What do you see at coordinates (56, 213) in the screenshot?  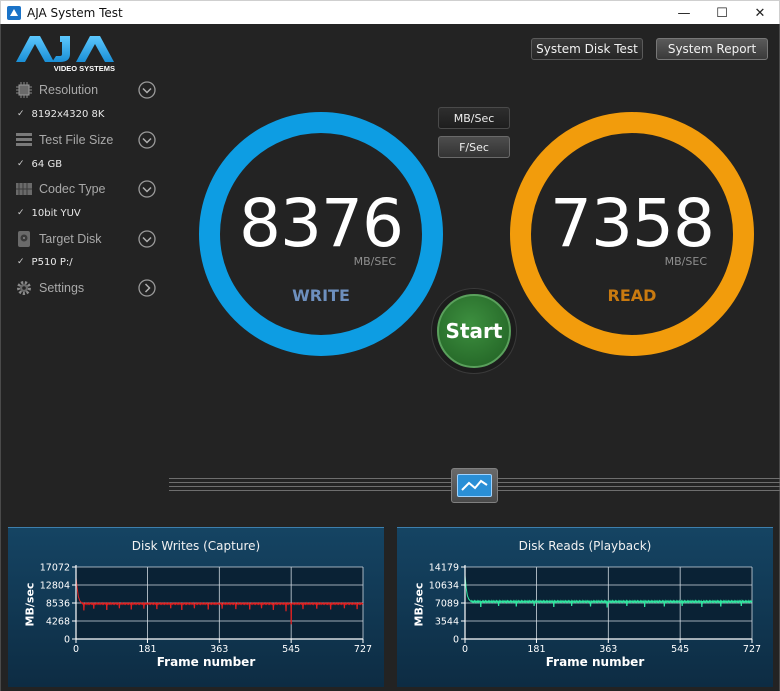 I see `selected-value: 10bit YUV` at bounding box center [56, 213].